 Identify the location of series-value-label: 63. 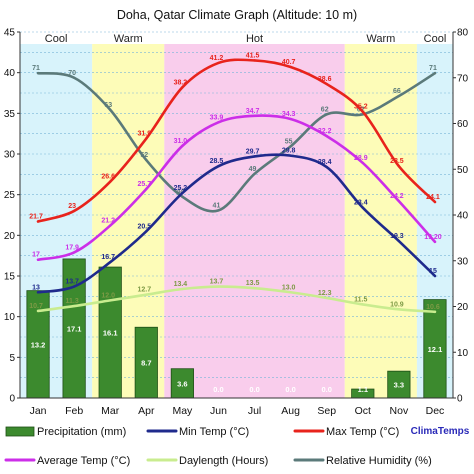
(108, 105).